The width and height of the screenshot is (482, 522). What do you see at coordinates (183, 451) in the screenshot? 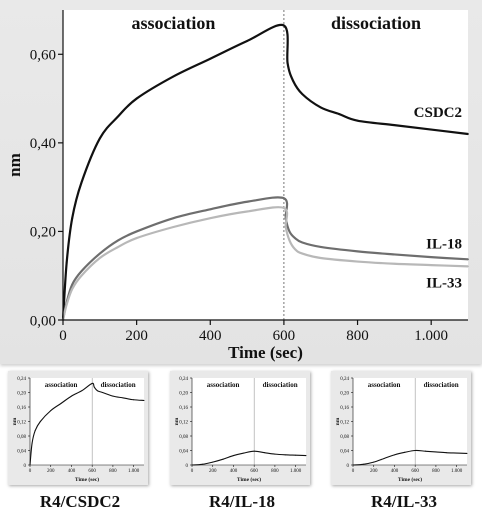
I see `thumb2-y-tick-label: 0,04` at bounding box center [183, 451].